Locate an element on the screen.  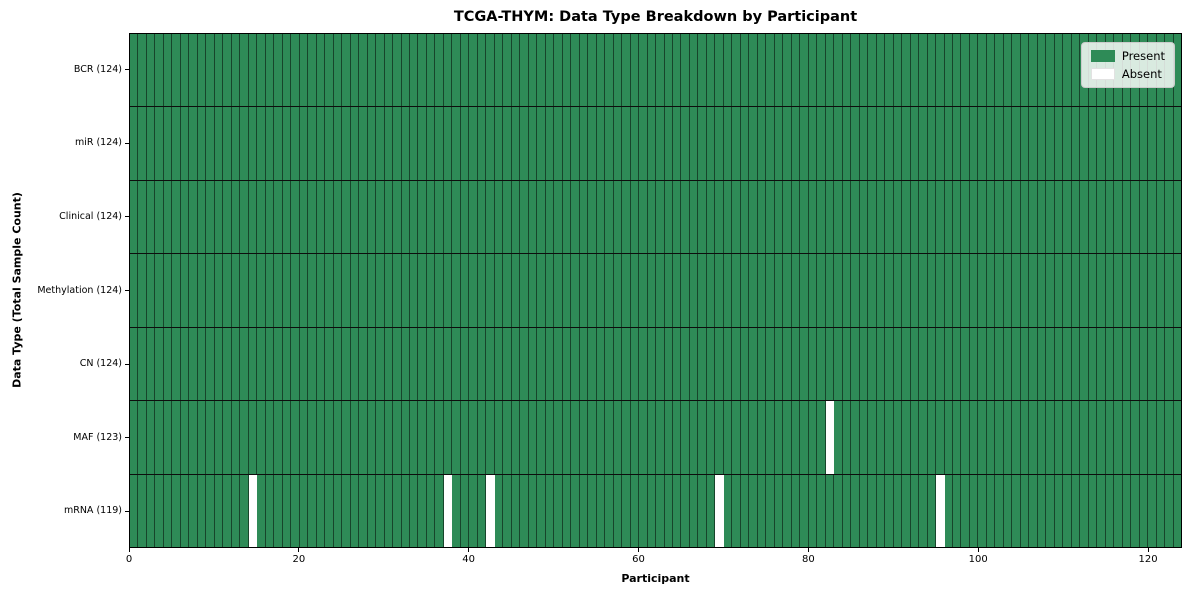
heatmap-row-maf is located at coordinates (656, 437).